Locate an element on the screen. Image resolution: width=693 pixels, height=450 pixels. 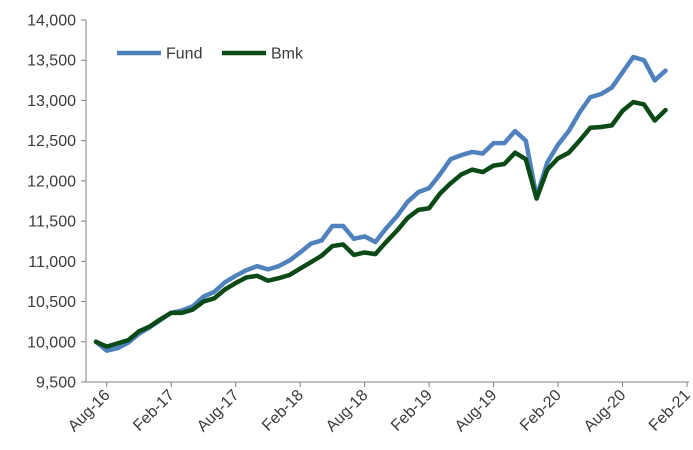
y-tick-label: 11,000 is located at coordinates (52, 262).